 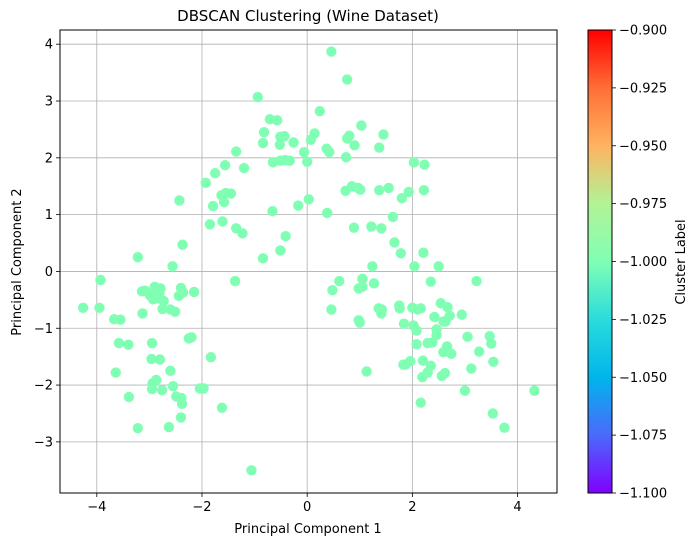 What do you see at coordinates (49, 45) in the screenshot?
I see `y-tick-label: 4` at bounding box center [49, 45].